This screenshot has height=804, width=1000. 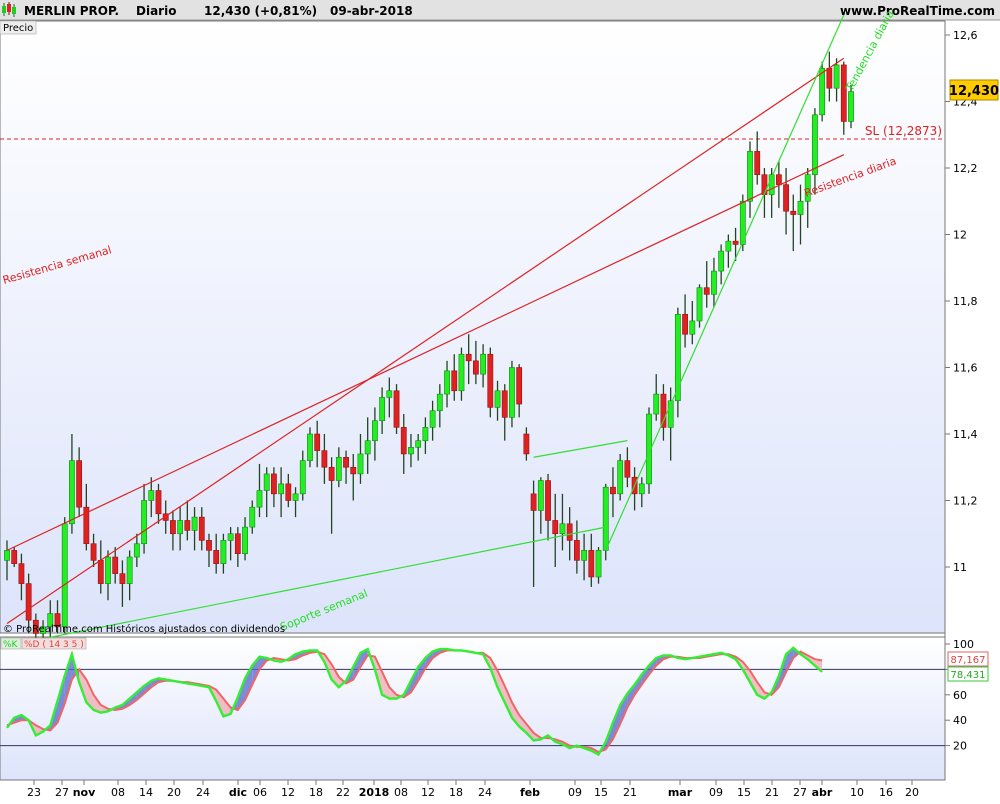 I want to click on x-tick-label: 18, so click(x=456, y=792).